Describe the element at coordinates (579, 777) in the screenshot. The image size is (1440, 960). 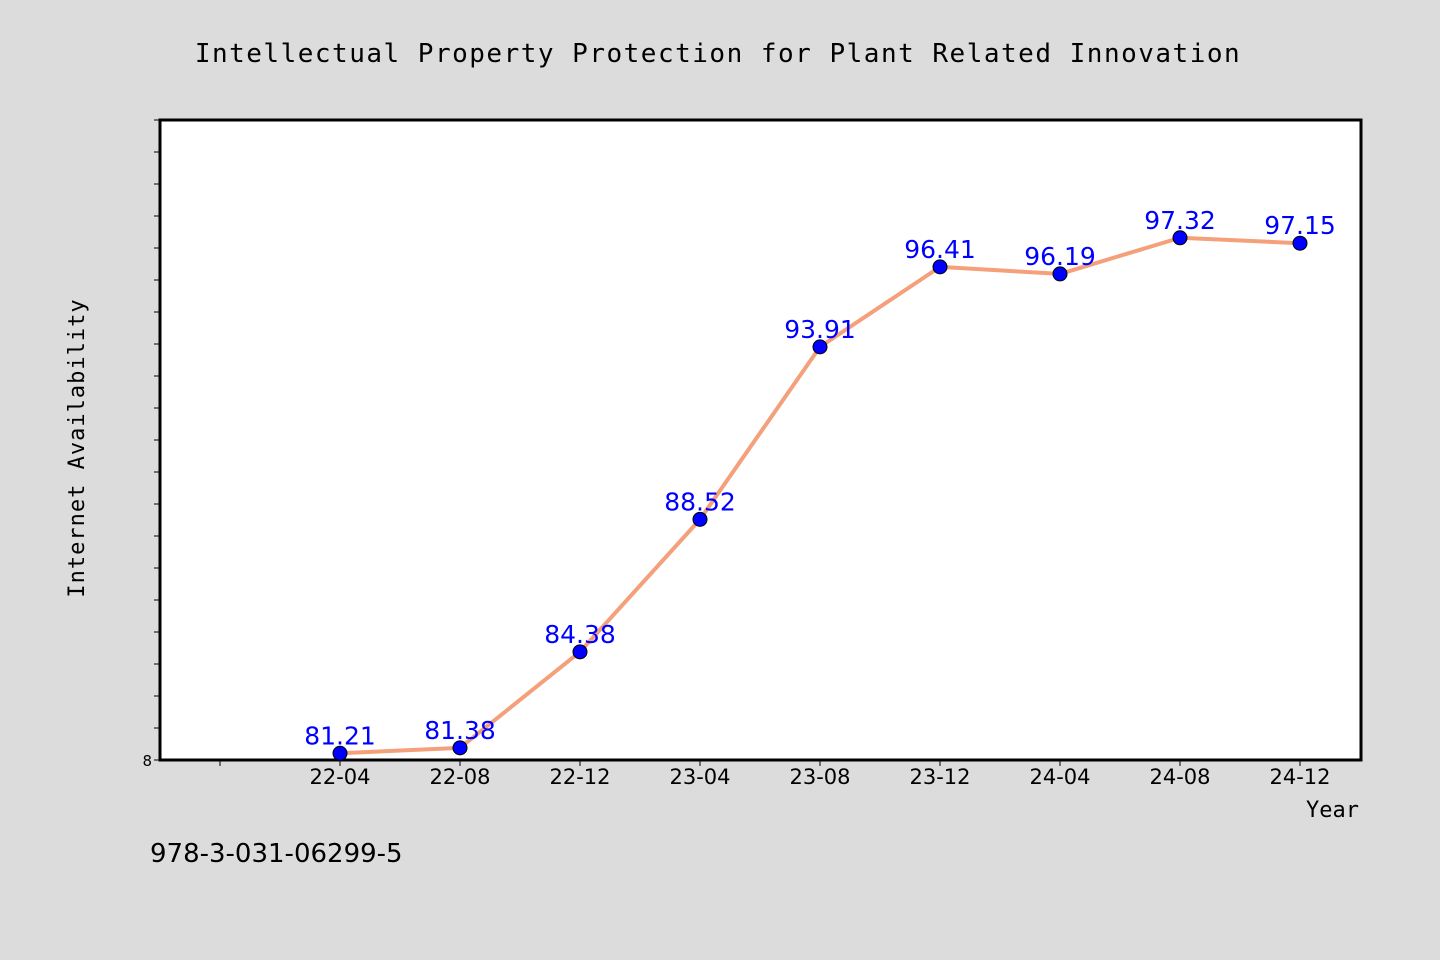
I see `x-tick-label: 22-12` at that location.